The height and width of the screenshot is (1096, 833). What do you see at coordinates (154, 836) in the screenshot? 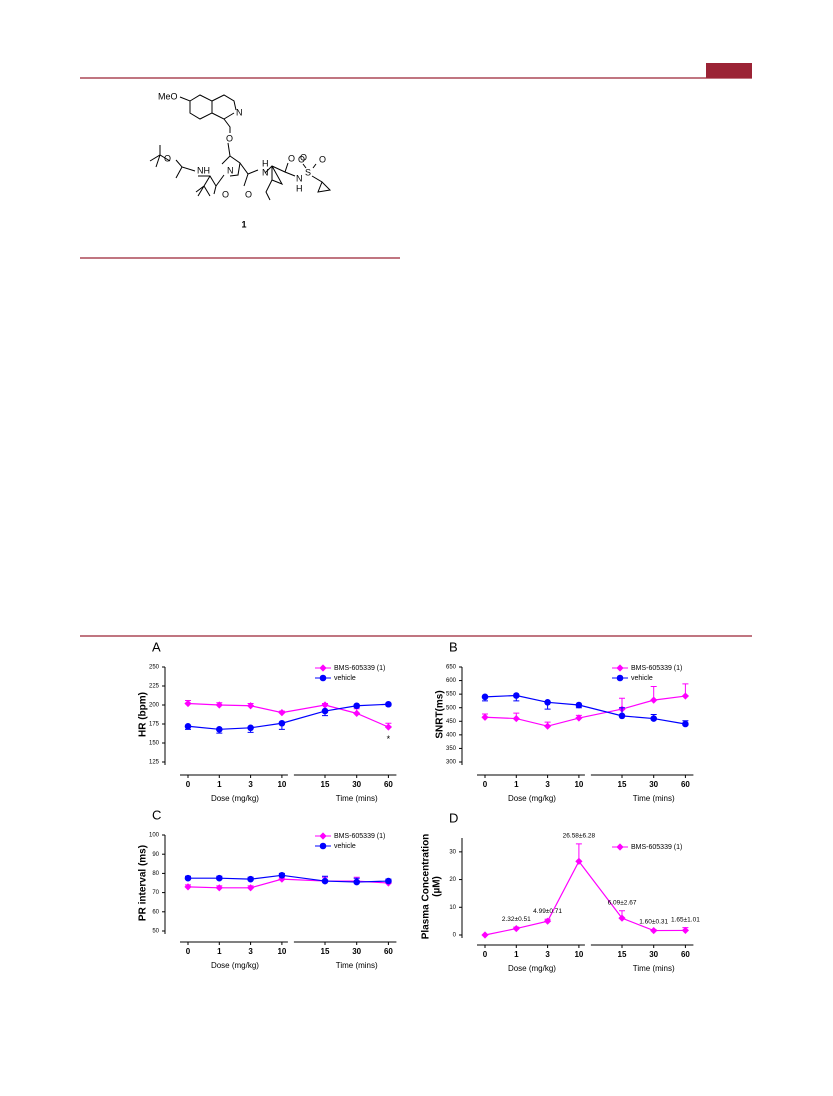
I see `y-tick-label: 100` at bounding box center [154, 836].